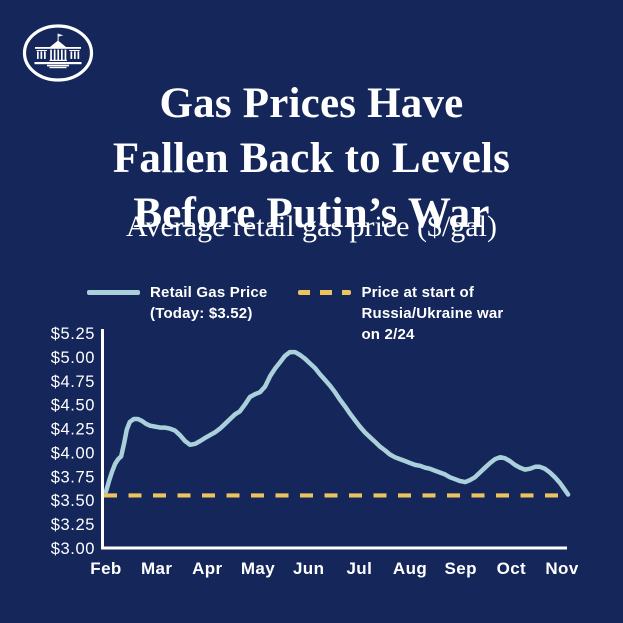 This screenshot has width=623, height=623. I want to click on page-title-line-1: Gas Prices Have, so click(311, 103).